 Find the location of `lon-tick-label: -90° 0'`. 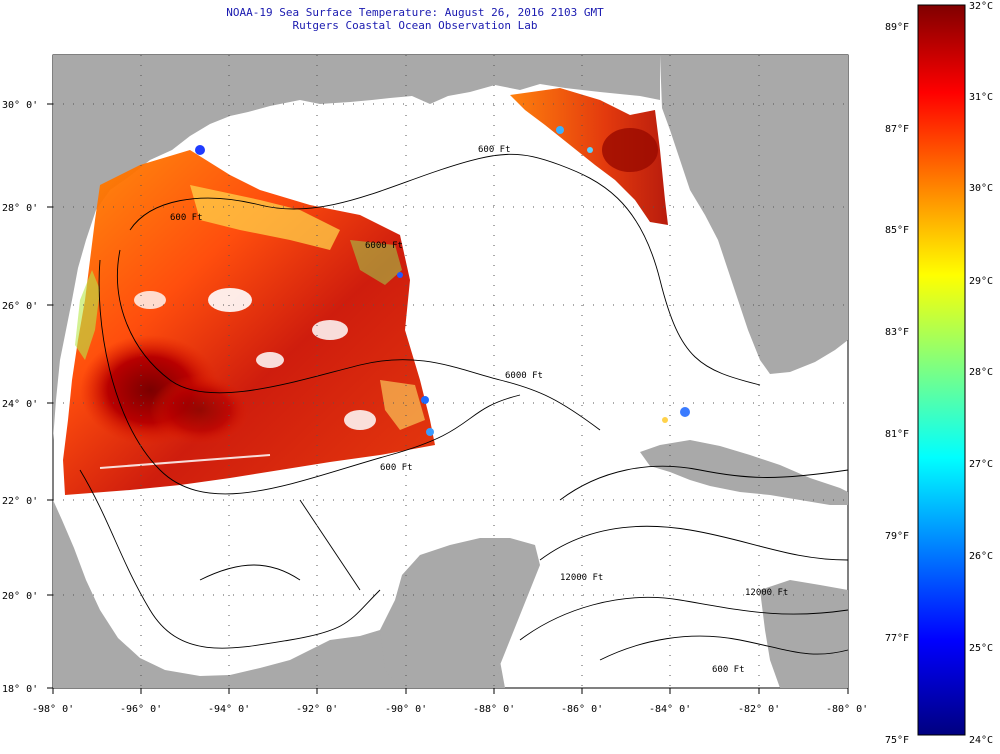

lon-tick-label: -90° 0' is located at coordinates (406, 709).